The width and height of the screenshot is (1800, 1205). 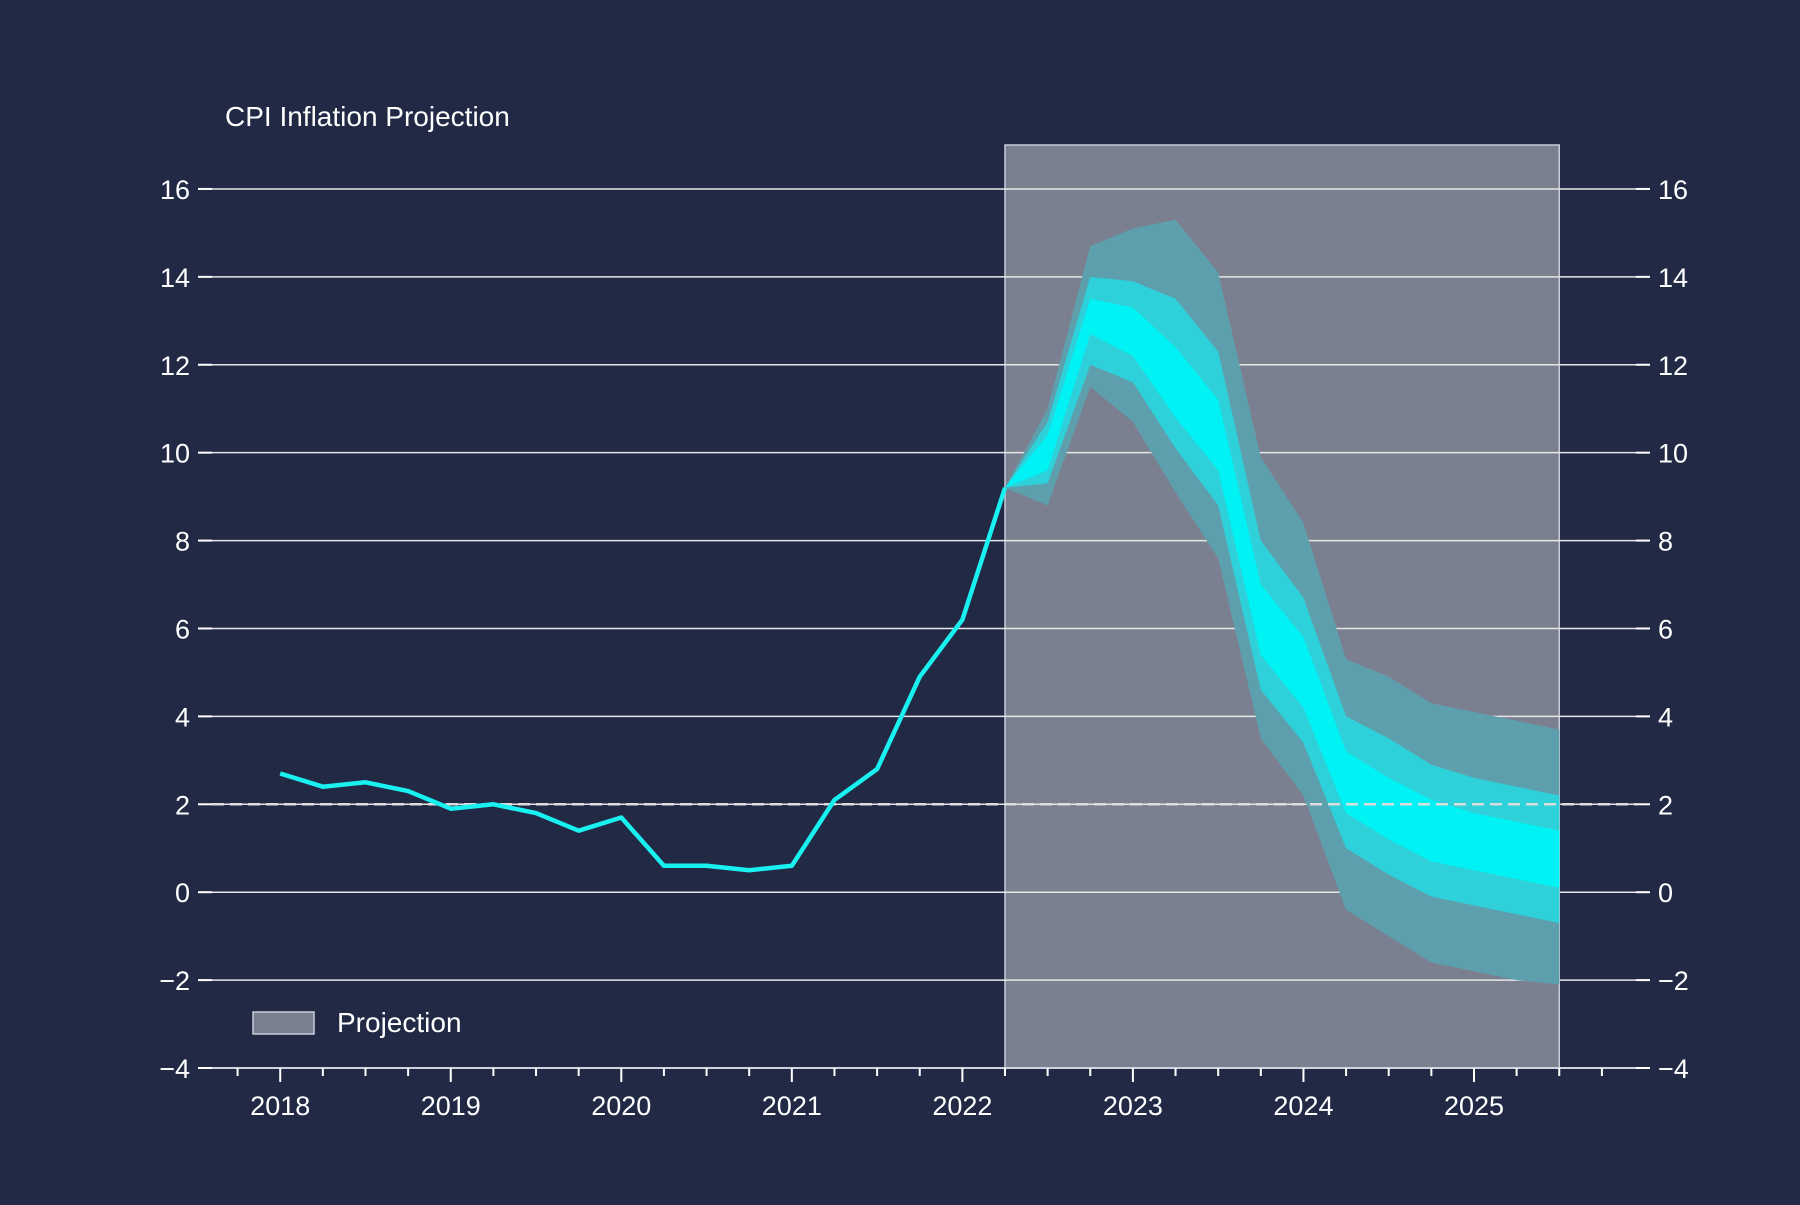 I want to click on y-tick-label-right: 16, so click(x=1673, y=190).